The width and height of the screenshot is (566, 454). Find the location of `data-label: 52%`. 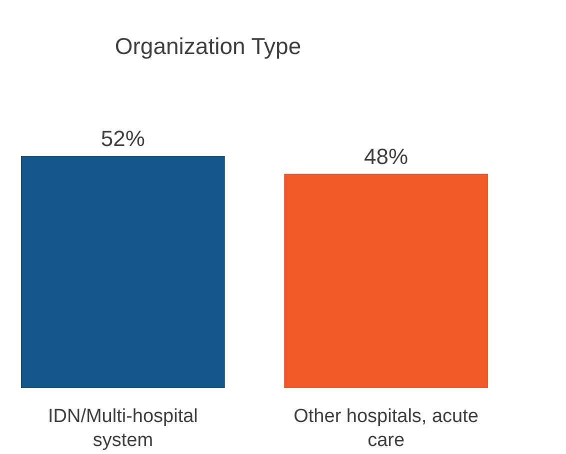

data-label: 52% is located at coordinates (122, 138).